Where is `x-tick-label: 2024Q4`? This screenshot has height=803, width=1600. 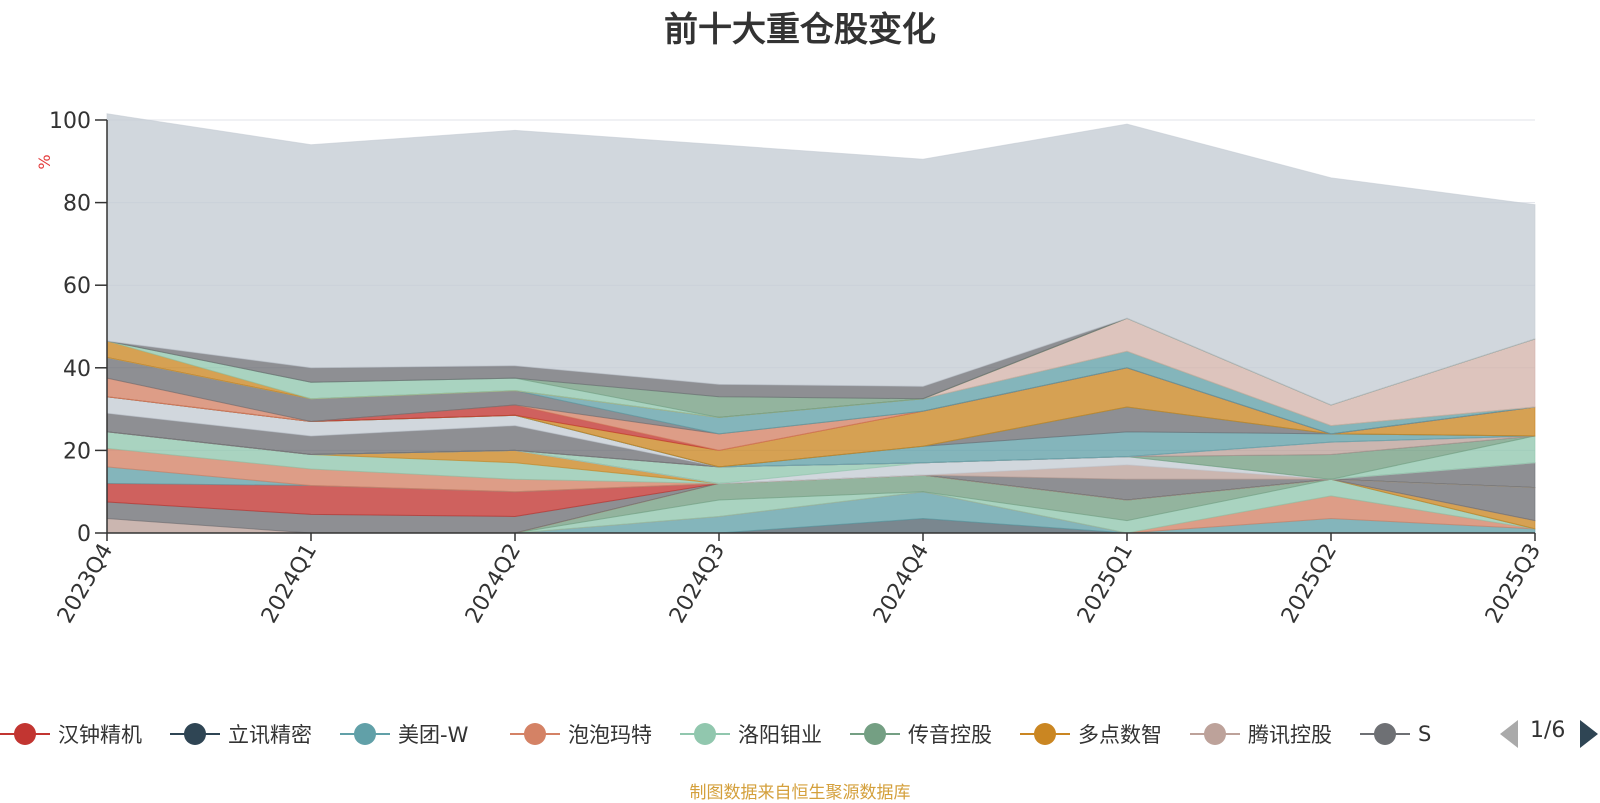 x-tick-label: 2024Q4 is located at coordinates (901, 584).